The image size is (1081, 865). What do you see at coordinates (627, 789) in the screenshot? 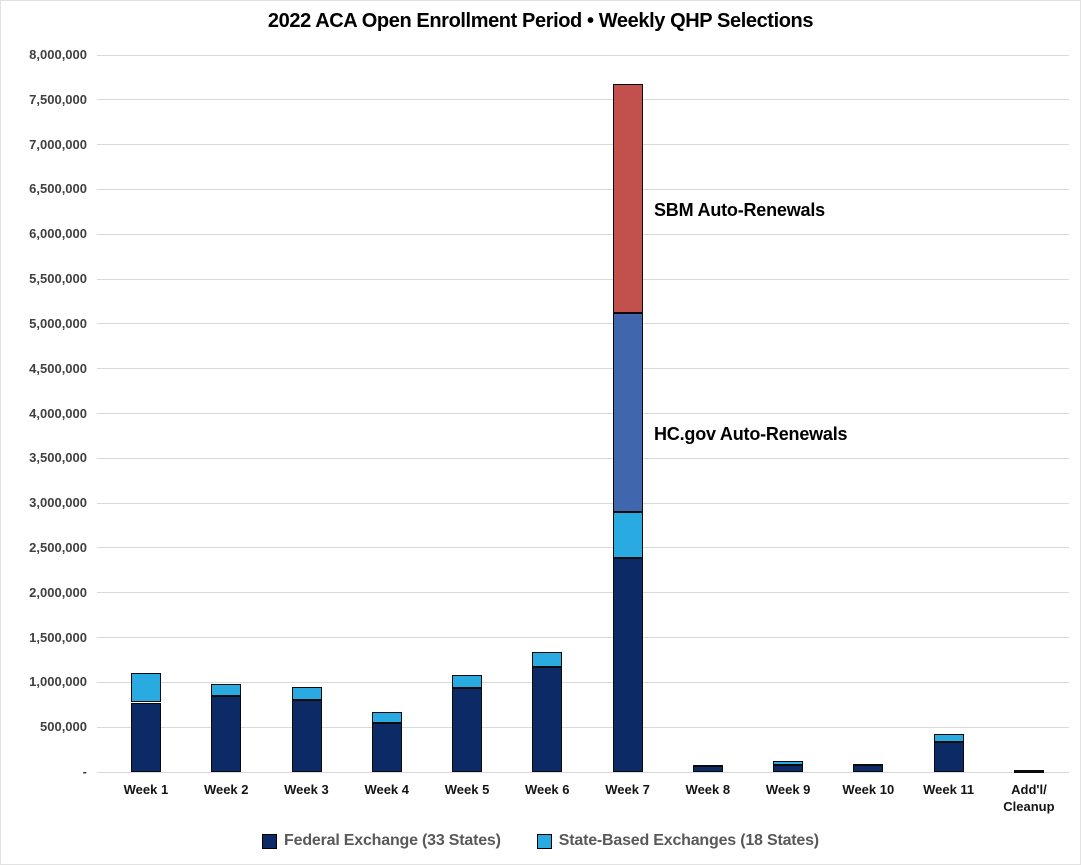
I see `x-axis-category-label: Week 7` at bounding box center [627, 789].